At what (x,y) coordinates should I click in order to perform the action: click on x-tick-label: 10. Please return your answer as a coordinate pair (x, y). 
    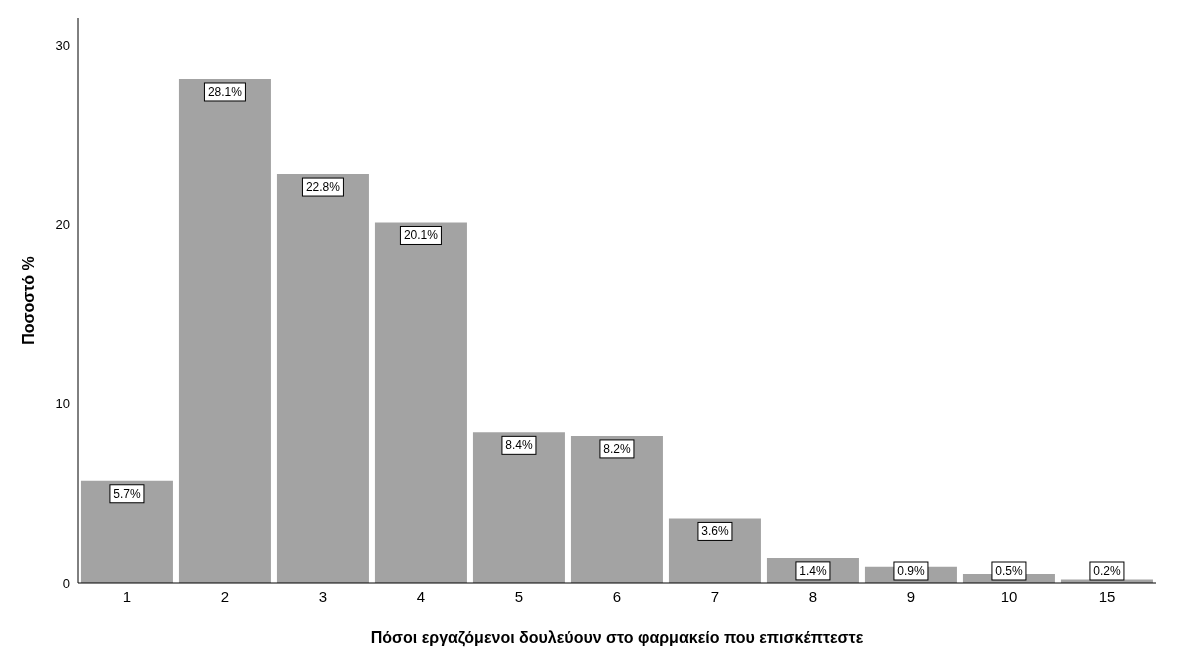
    Looking at the image, I should click on (1009, 596).